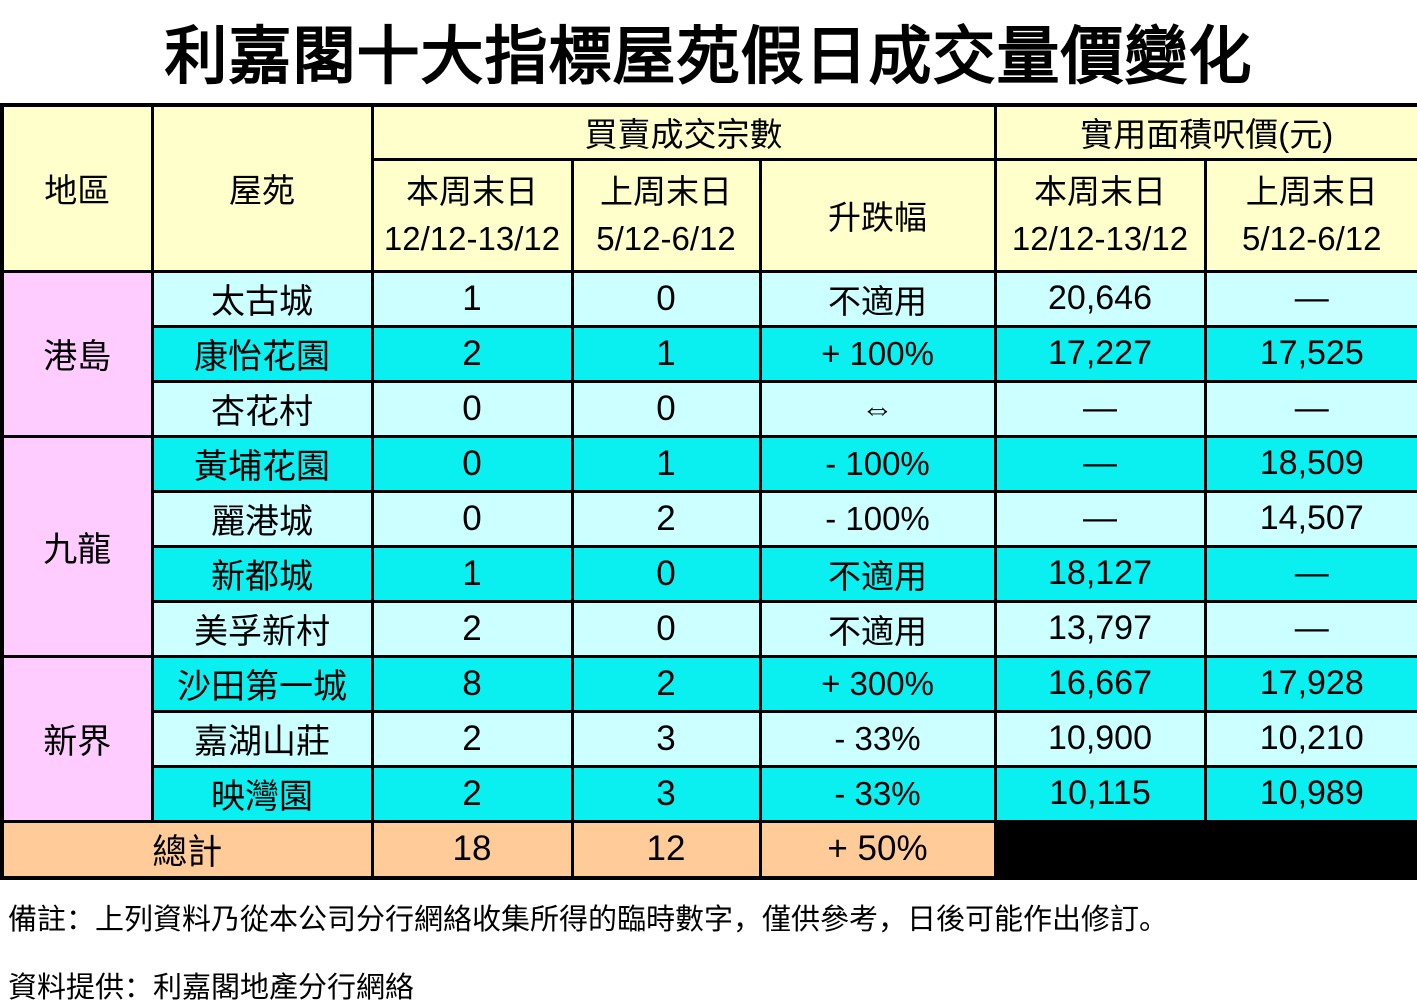 The height and width of the screenshot is (1006, 1417). Describe the element at coordinates (262, 628) in the screenshot. I see `estate-cell: 美孚新村` at that location.